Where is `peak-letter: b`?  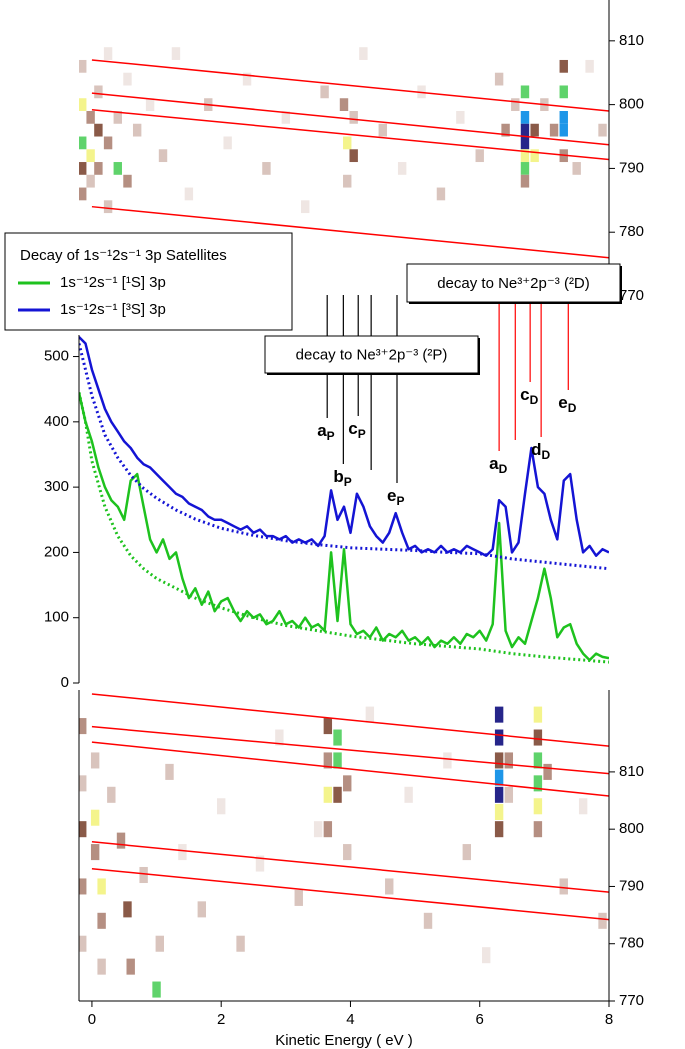
peak-letter: b is located at coordinates (338, 476).